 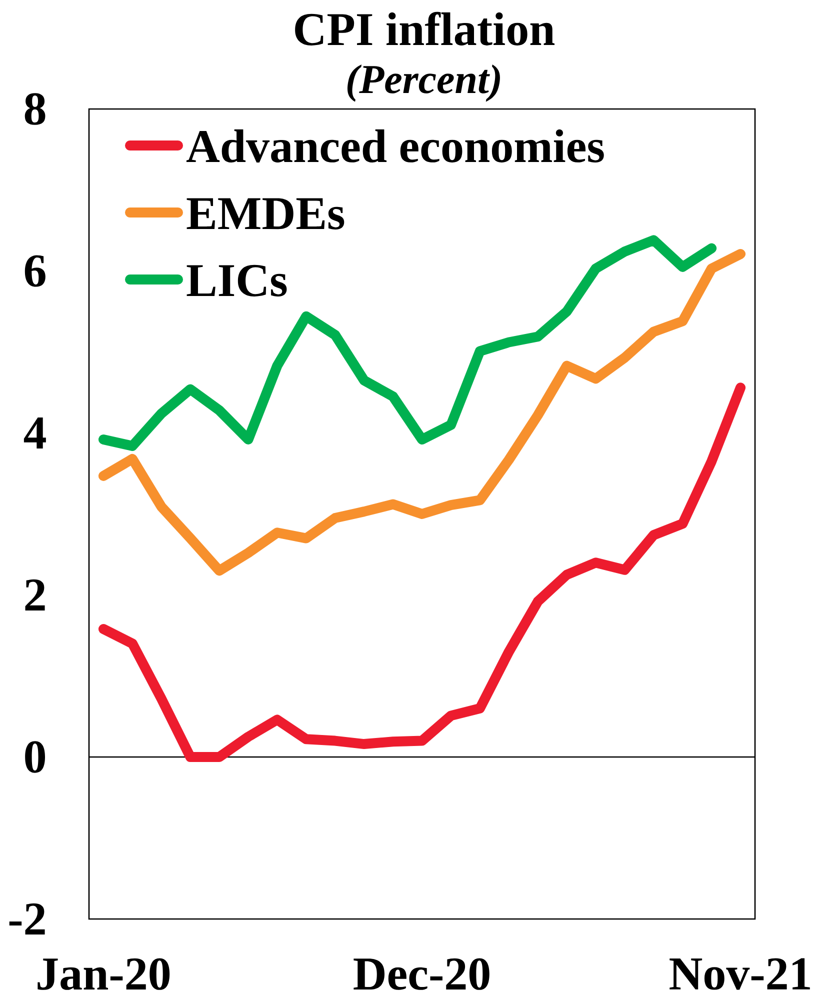 What do you see at coordinates (35, 271) in the screenshot?
I see `y-tick-label: 6` at bounding box center [35, 271].